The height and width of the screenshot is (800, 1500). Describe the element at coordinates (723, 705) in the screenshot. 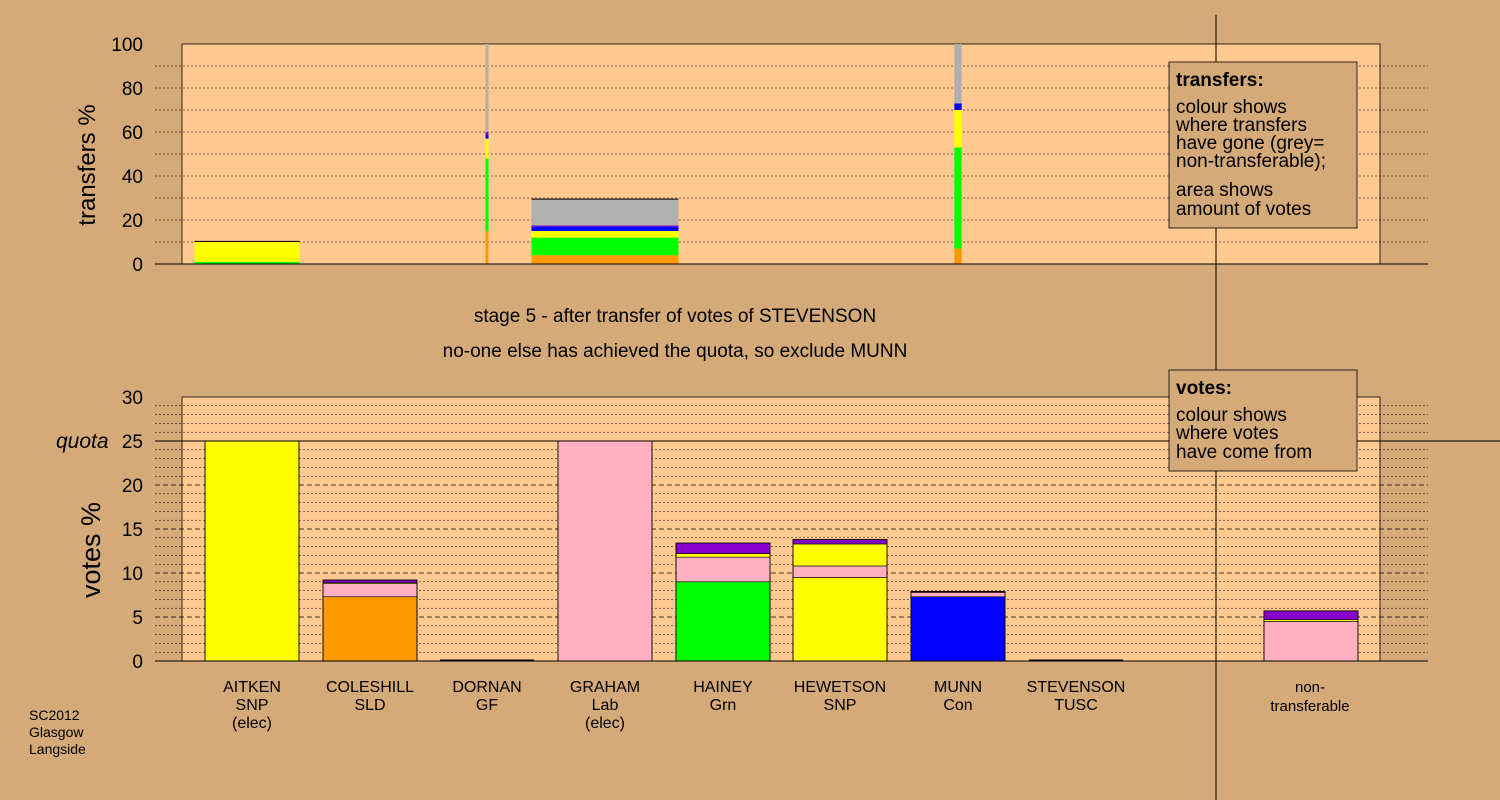

I see `candidate-label: Grn` at that location.